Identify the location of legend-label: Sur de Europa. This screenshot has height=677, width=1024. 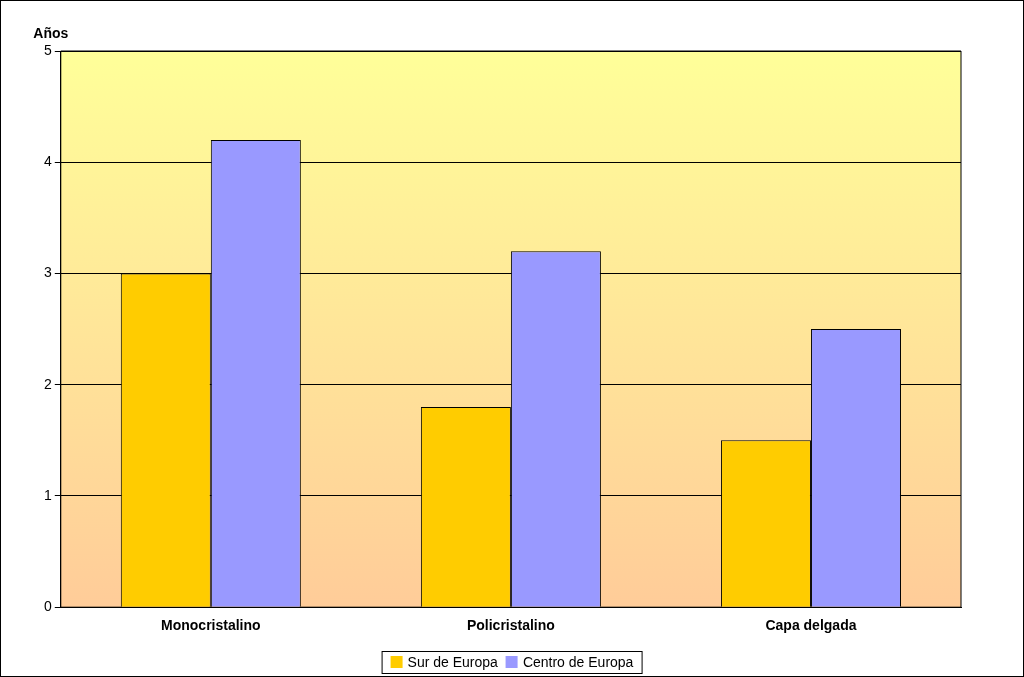
(452, 662).